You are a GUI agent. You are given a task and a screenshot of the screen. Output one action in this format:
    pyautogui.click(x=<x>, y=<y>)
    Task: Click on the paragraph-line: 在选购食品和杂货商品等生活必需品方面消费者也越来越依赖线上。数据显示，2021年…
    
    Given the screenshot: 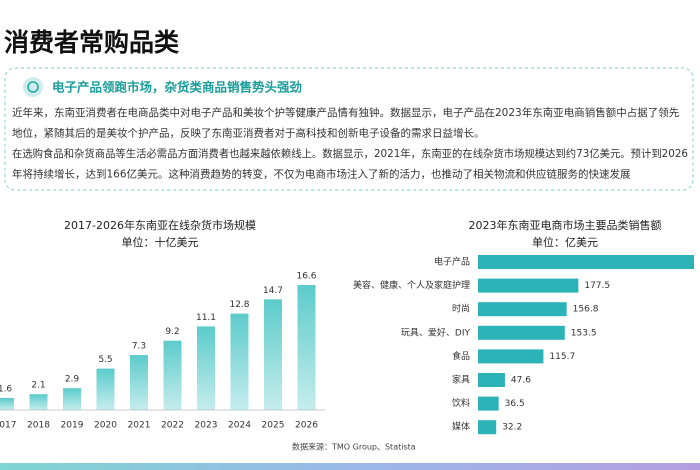 What is the action you would take?
    pyautogui.click(x=350, y=153)
    